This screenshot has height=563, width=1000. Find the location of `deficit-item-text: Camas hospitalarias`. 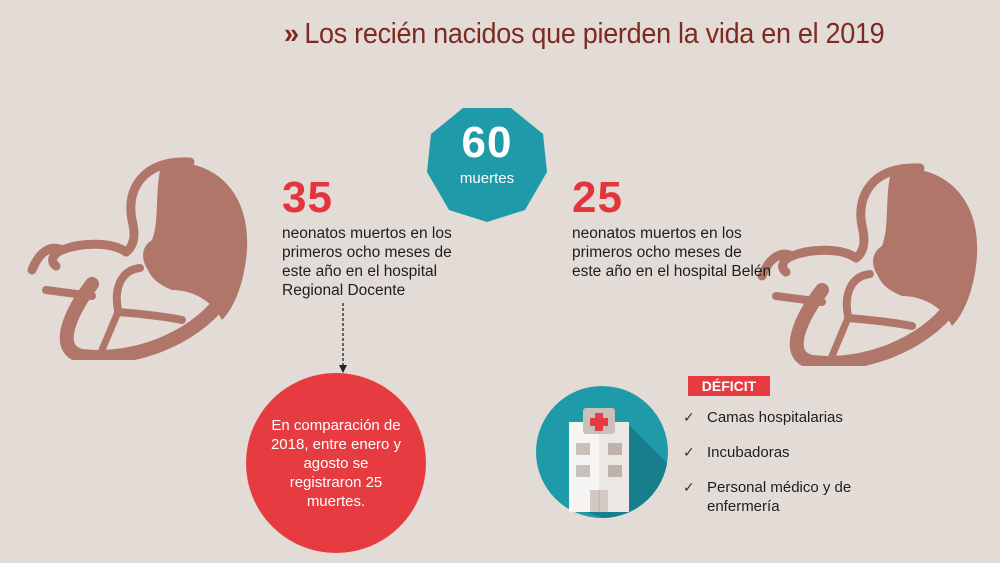

deficit-item-text: Camas hospitalarias is located at coordinates (775, 417).